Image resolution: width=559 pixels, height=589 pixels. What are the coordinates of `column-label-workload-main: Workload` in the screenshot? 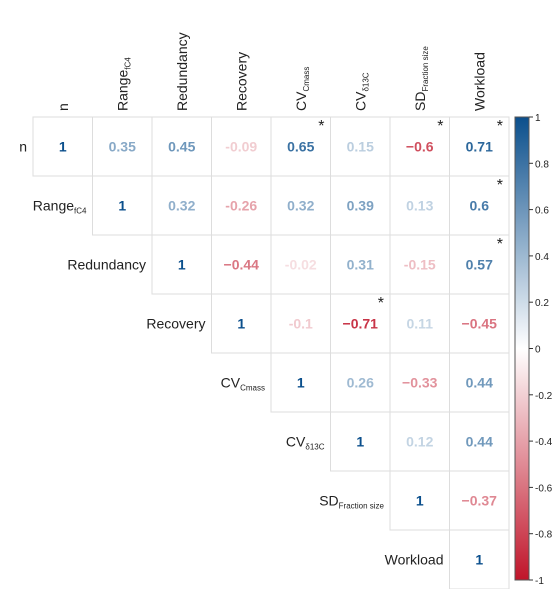 It's located at (479, 81).